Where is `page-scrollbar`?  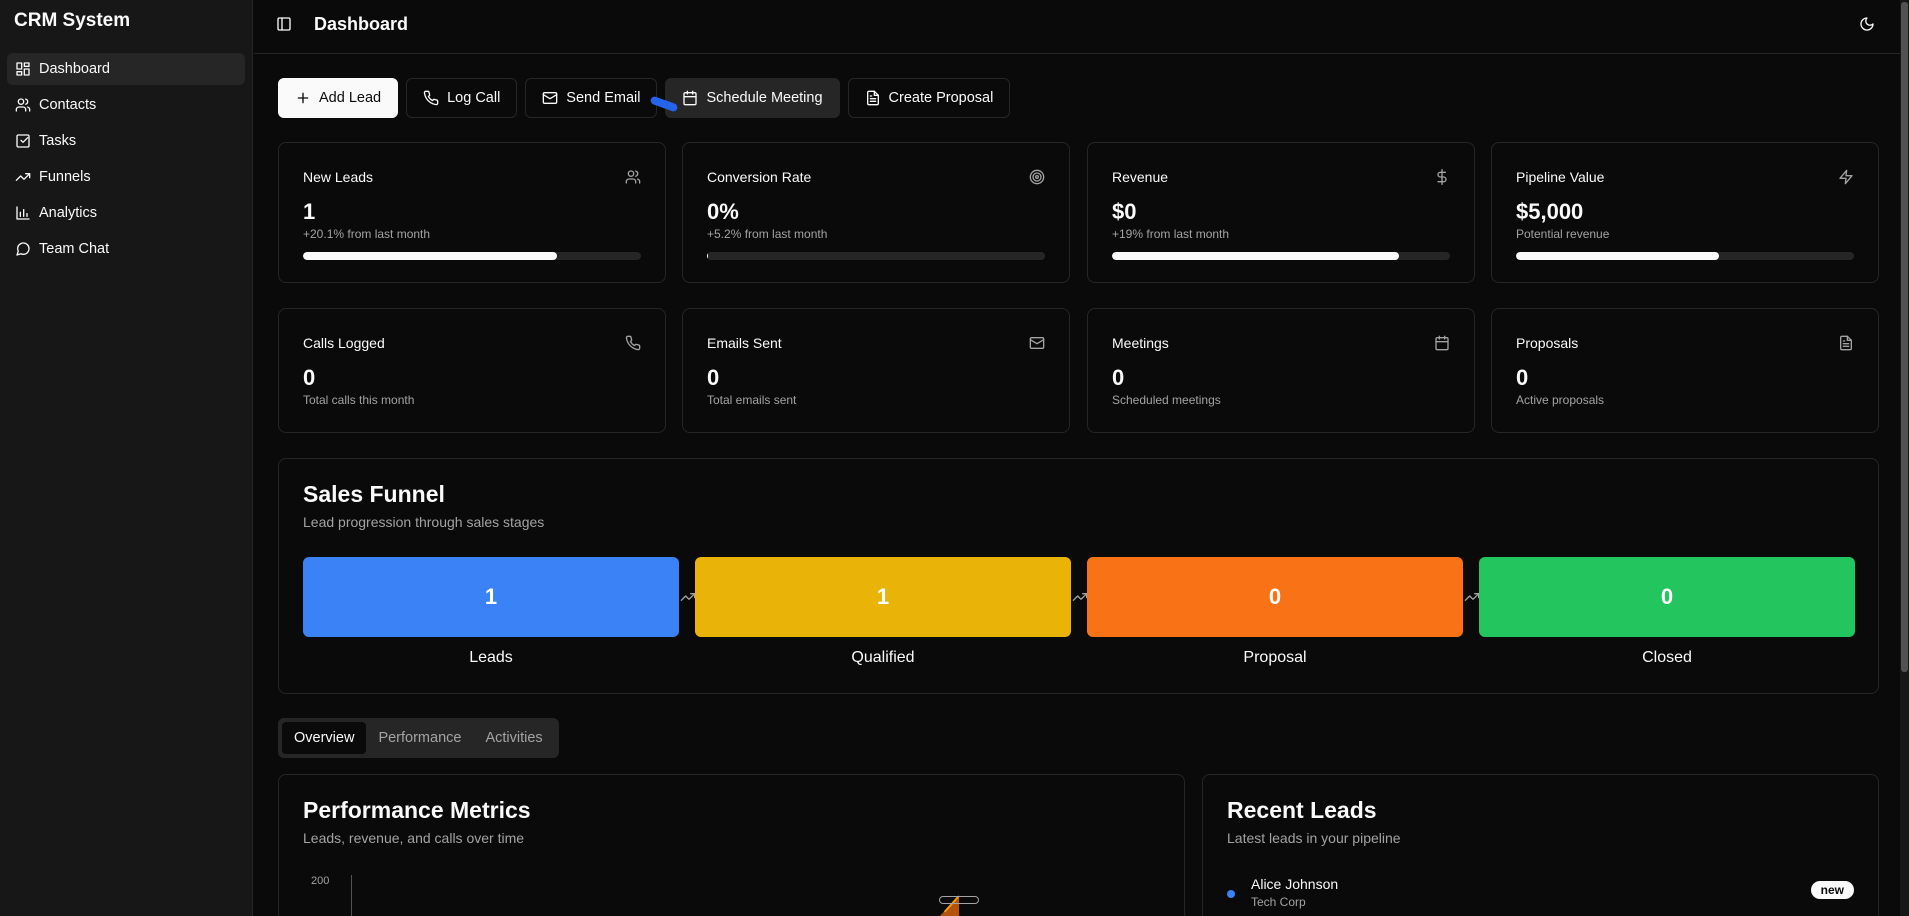 page-scrollbar is located at coordinates (1904, 458).